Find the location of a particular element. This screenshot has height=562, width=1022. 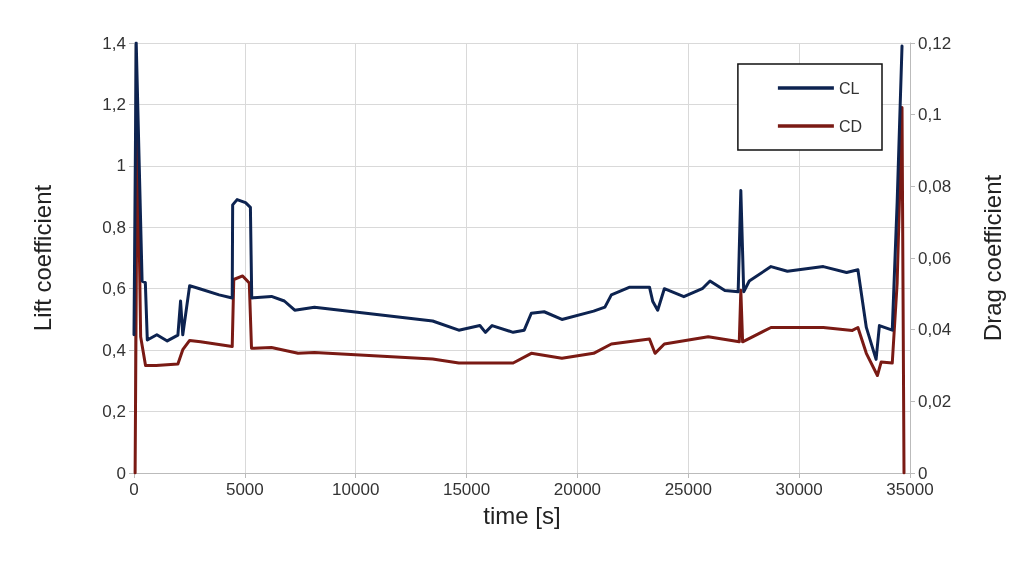

x-tick-label: 25000 is located at coordinates (688, 489).